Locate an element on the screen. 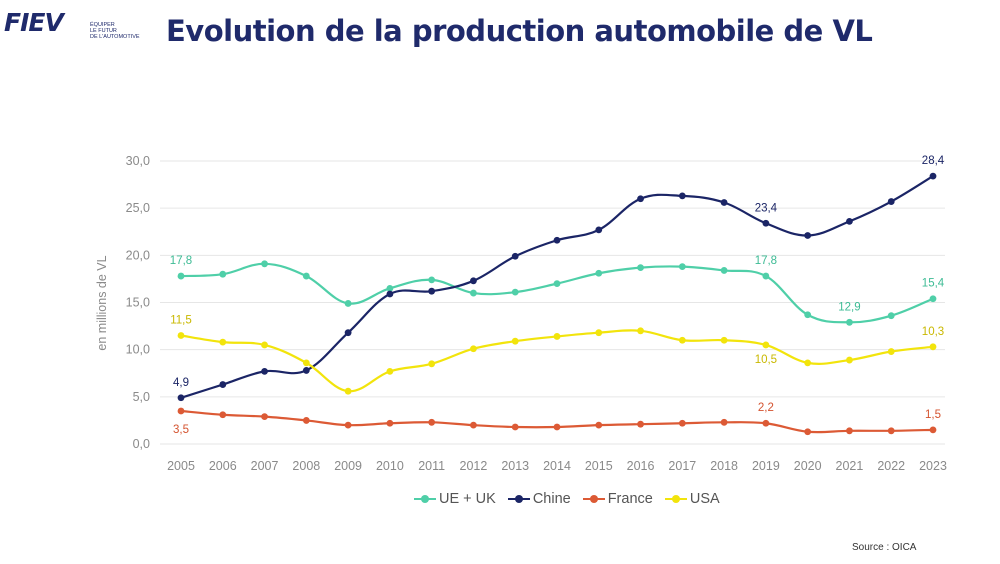  x-tick-label: 2009 is located at coordinates (348, 466).